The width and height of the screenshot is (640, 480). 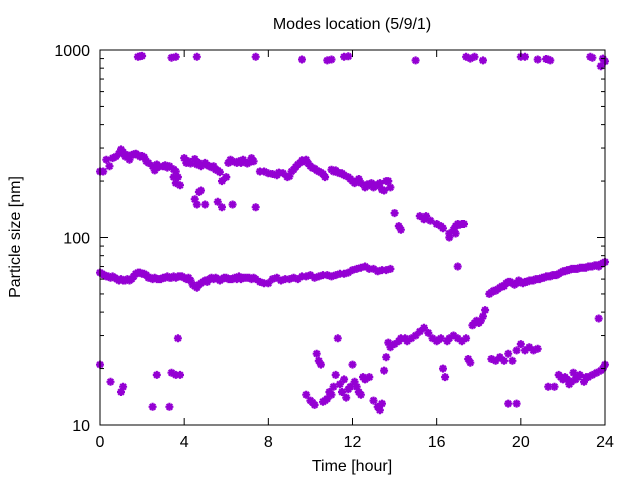 I want to click on x-tick-label: 20, so click(x=521, y=442).